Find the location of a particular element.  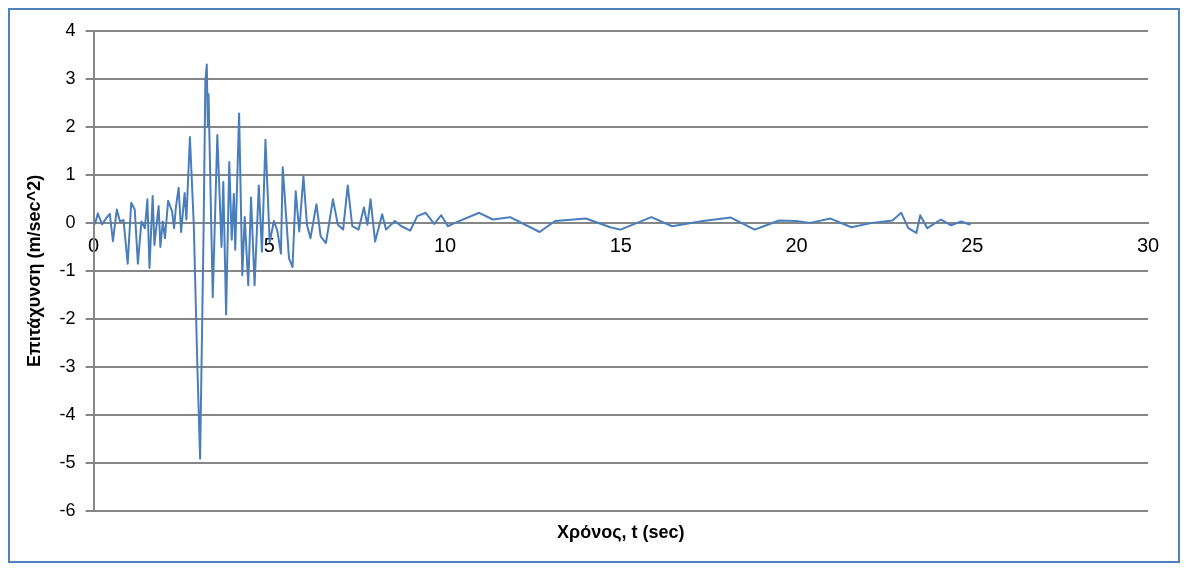

y-axis-title: Επιτάχυνση (m/sec^2) is located at coordinates (33, 270).